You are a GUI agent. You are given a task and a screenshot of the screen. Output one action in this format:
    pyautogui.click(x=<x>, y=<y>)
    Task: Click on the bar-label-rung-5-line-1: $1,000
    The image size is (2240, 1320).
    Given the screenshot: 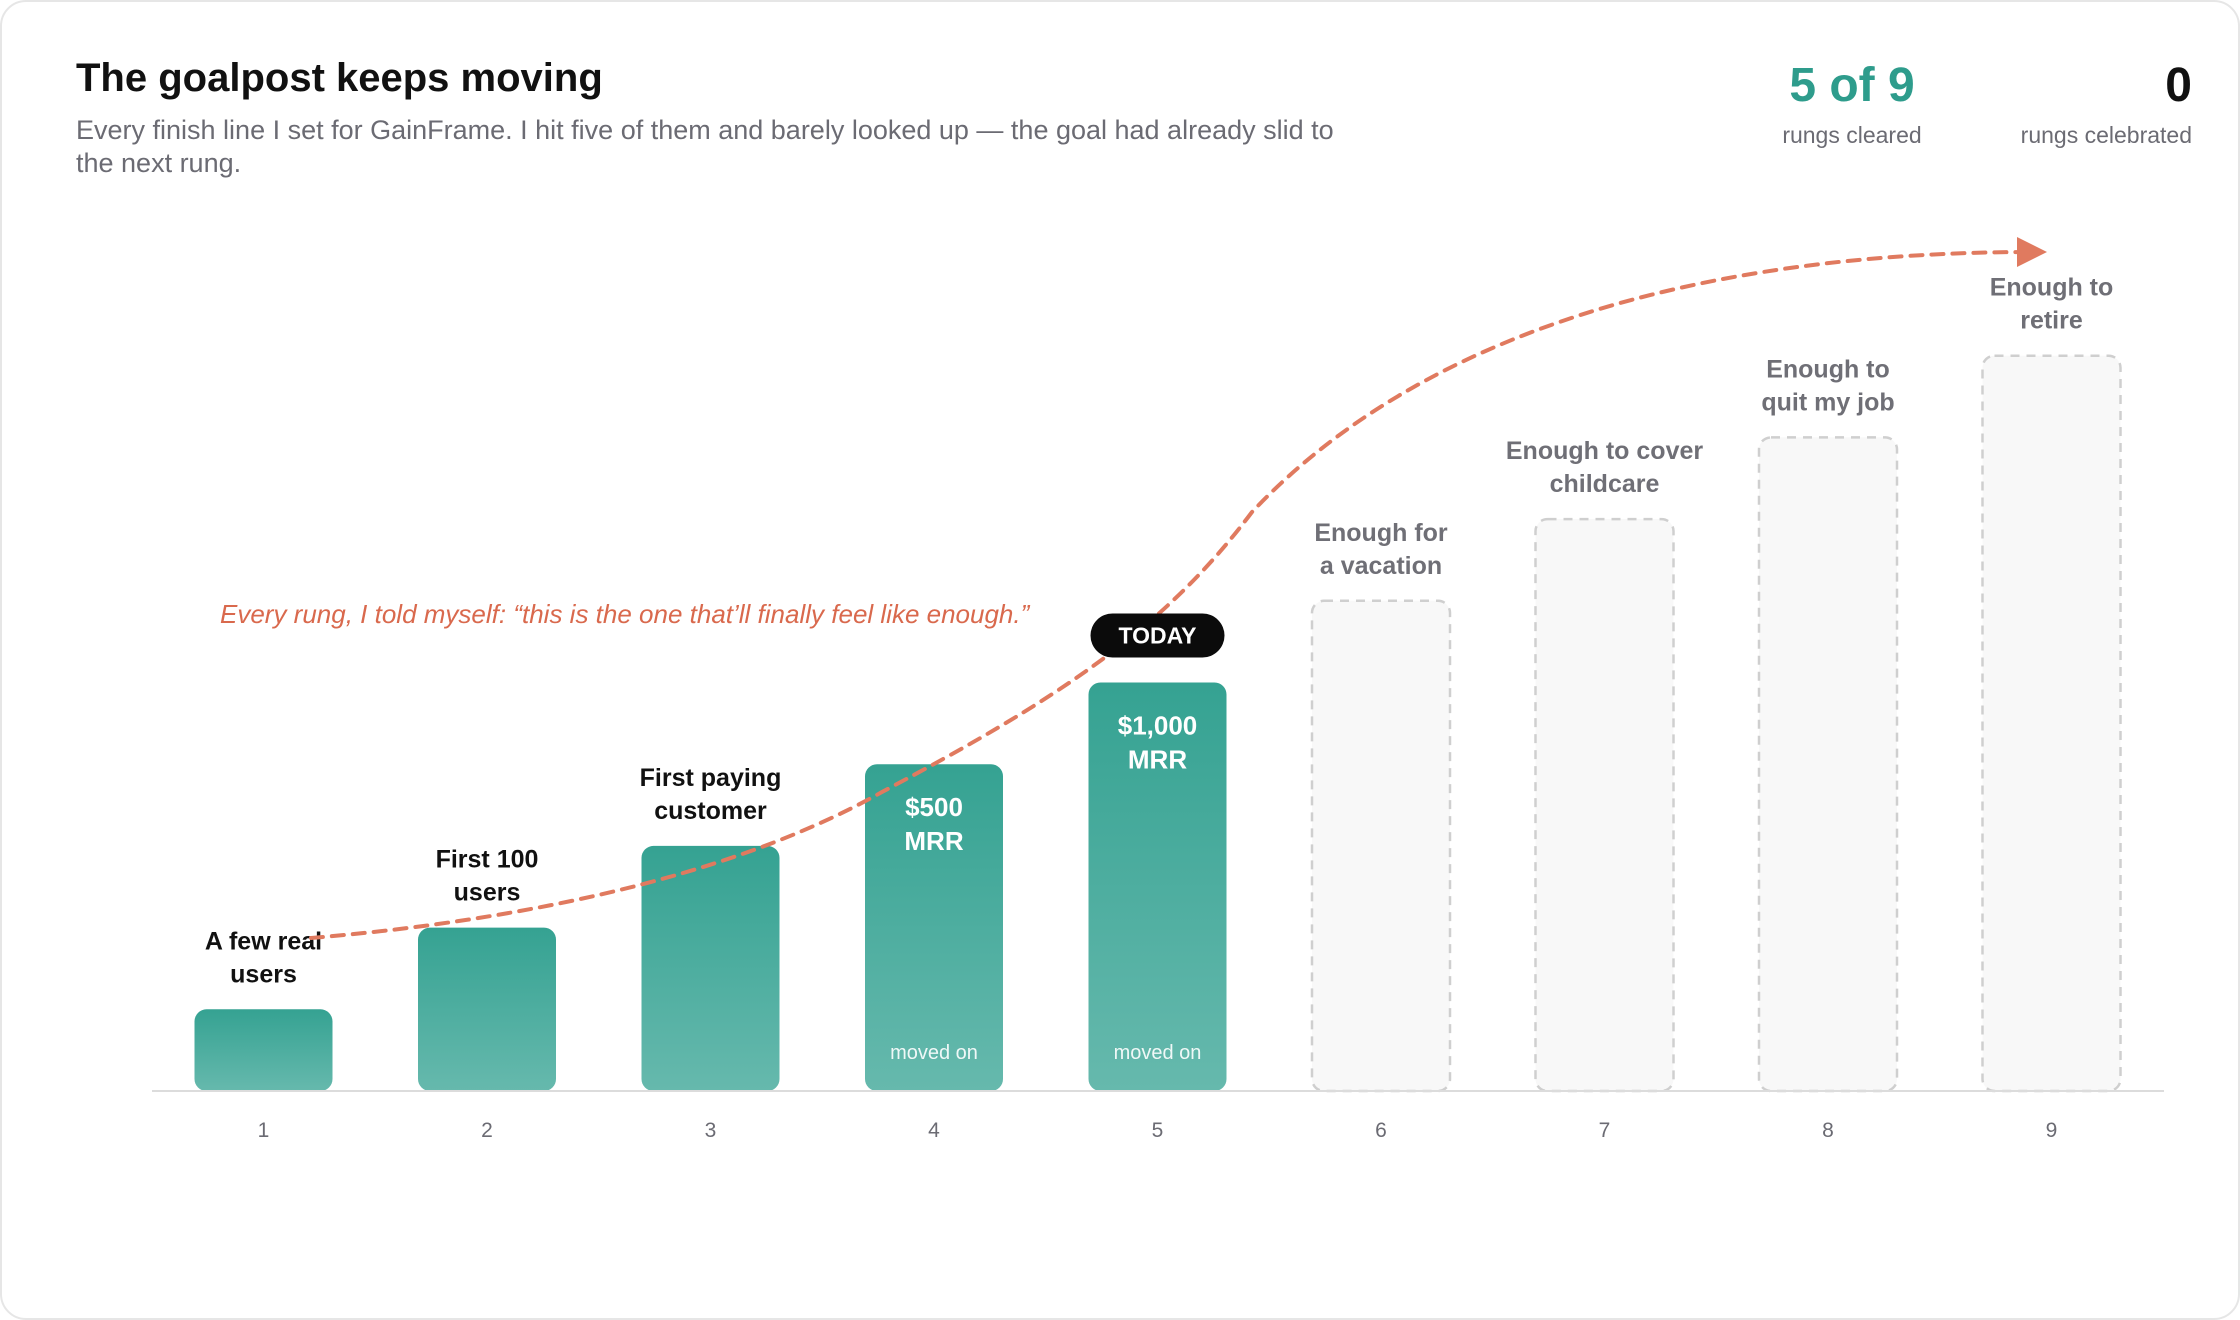 What is the action you would take?
    pyautogui.click(x=1158, y=726)
    